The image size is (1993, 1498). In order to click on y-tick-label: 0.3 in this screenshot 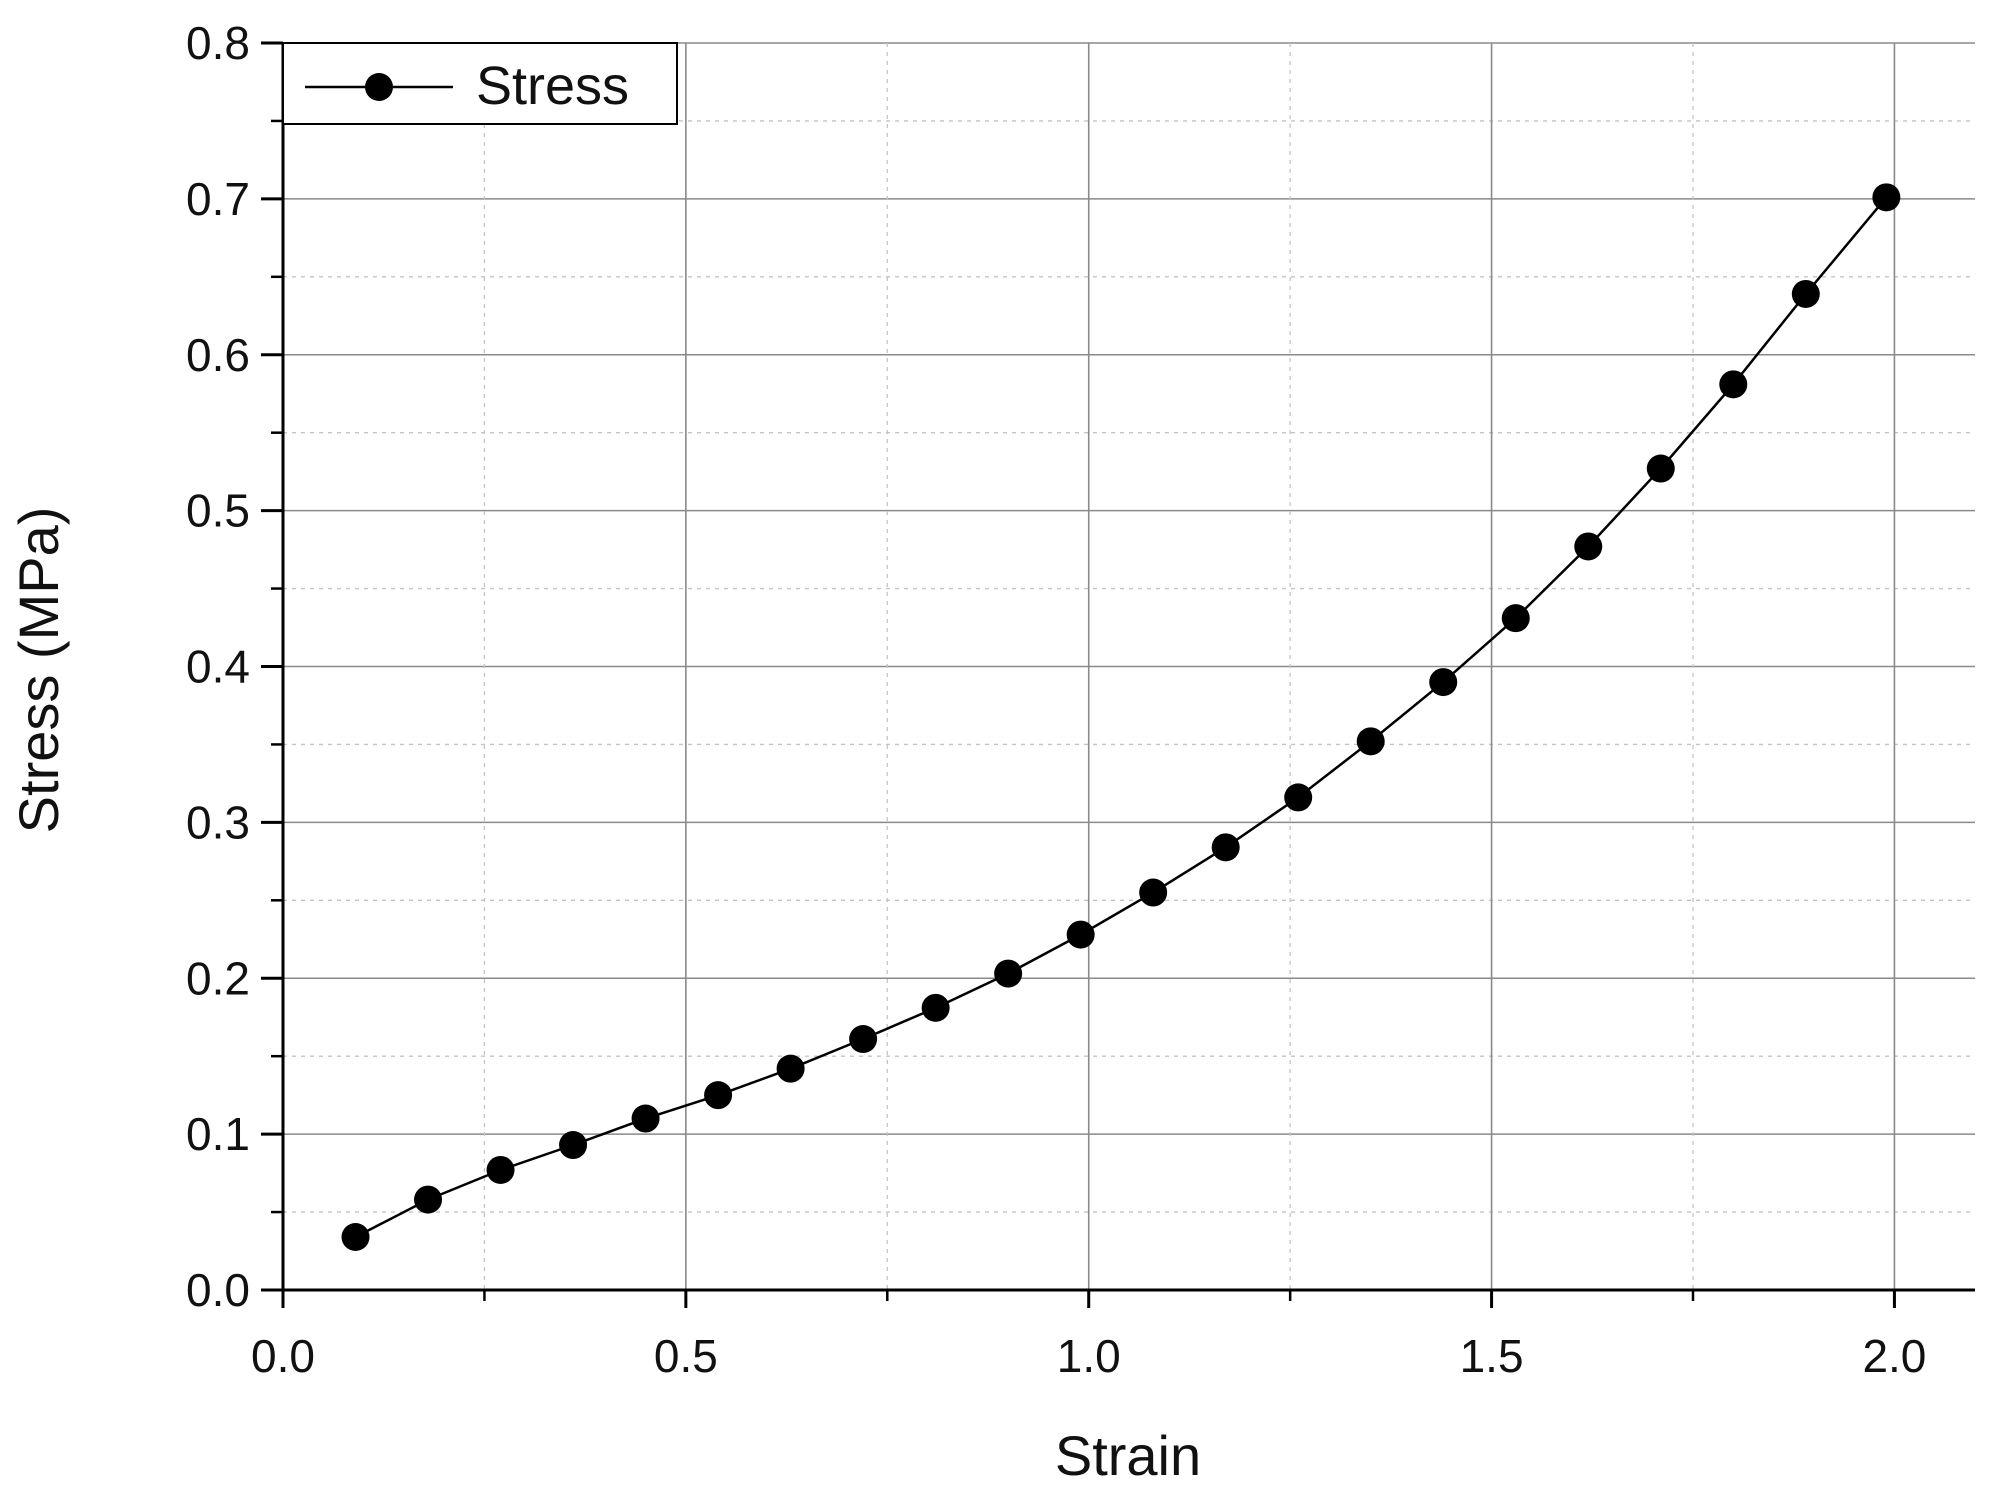, I will do `click(218, 822)`.